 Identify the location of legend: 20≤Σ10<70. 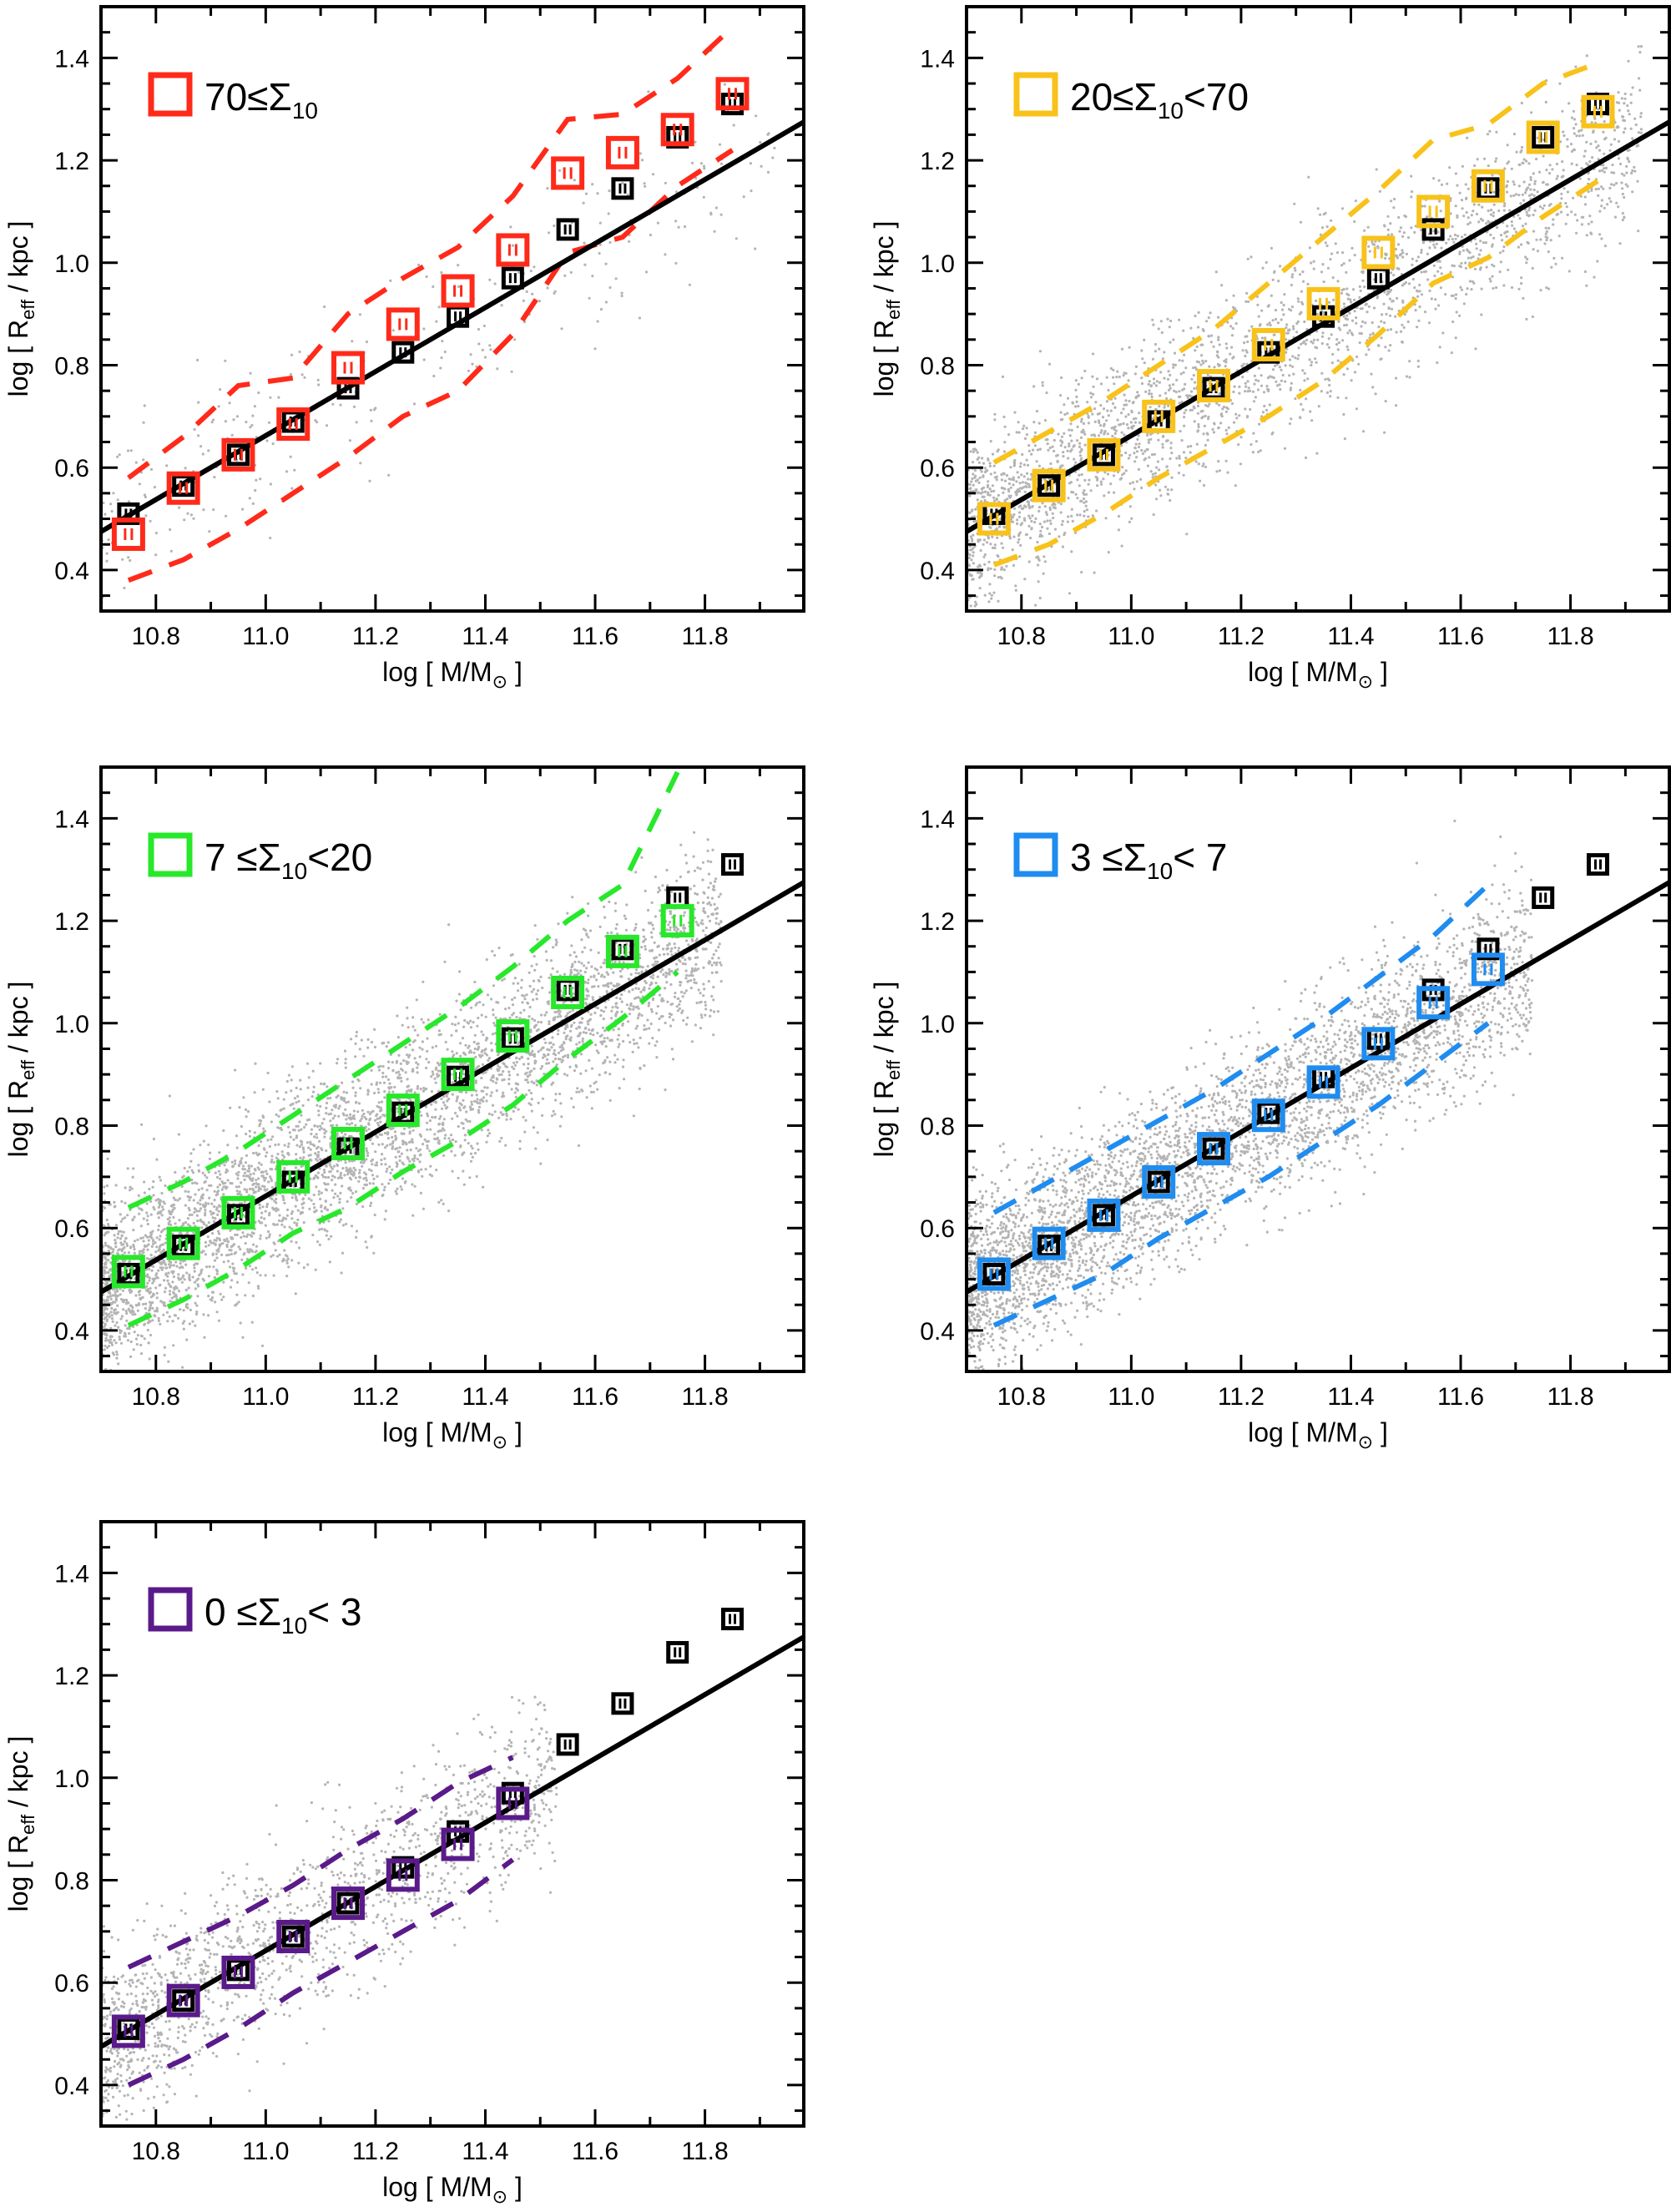
(1131, 98).